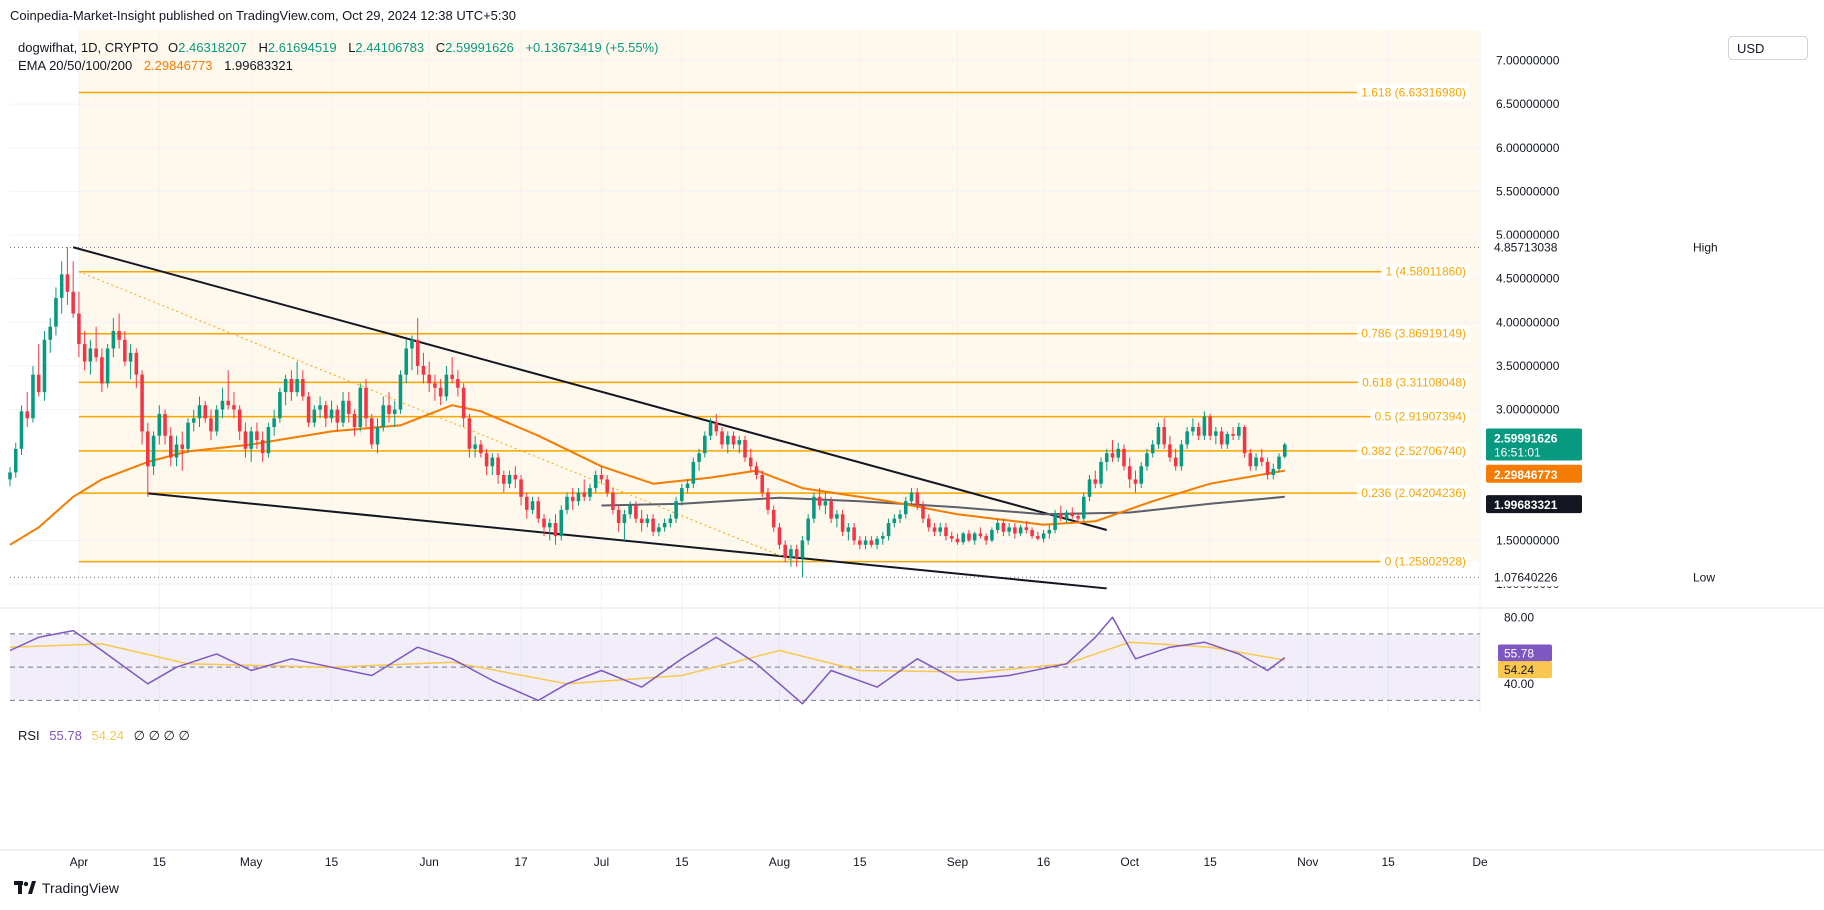  Describe the element at coordinates (1526, 475) in the screenshot. I see `price-tag-value: 2.29846773` at that location.